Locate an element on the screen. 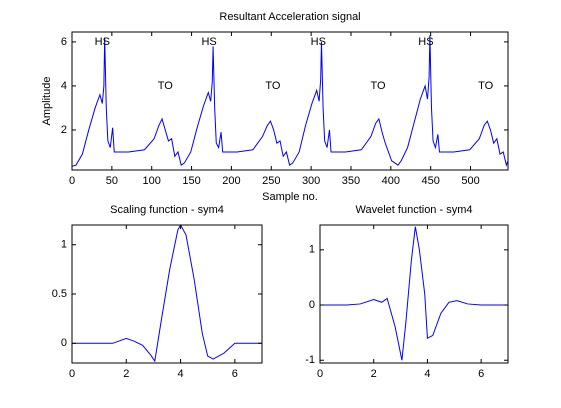 The image size is (561, 408). y-tick-label: 0.5 is located at coordinates (59, 294).